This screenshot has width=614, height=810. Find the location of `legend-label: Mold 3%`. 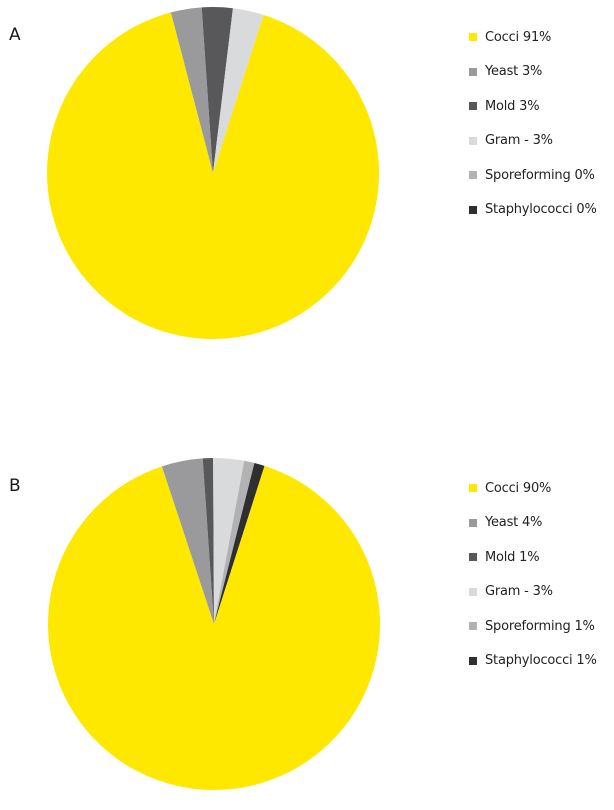

legend-label: Mold 3% is located at coordinates (512, 106).